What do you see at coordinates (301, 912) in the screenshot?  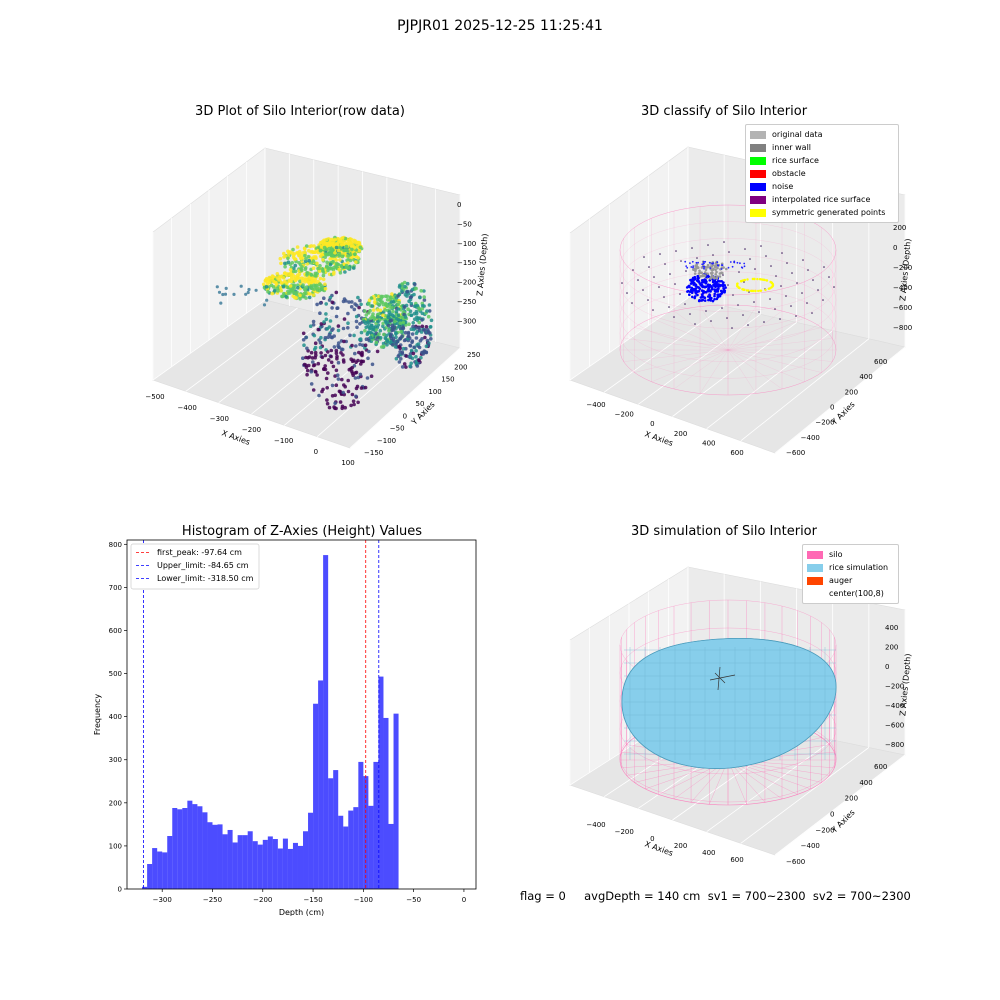 I see `x-axis-label: Depth (cm)` at bounding box center [301, 912].